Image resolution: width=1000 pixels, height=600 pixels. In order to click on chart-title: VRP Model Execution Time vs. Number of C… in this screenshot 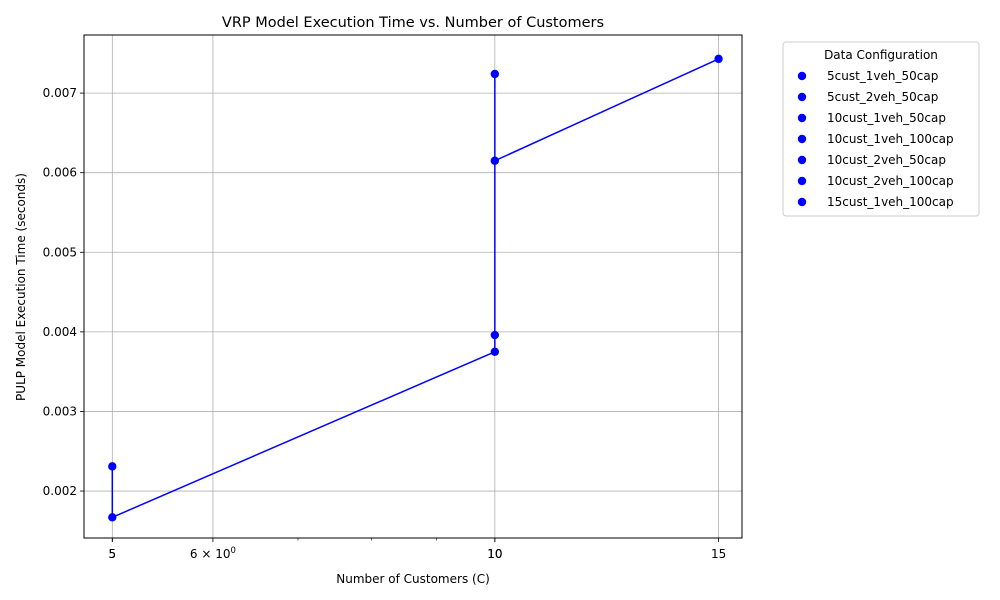, I will do `click(413, 23)`.